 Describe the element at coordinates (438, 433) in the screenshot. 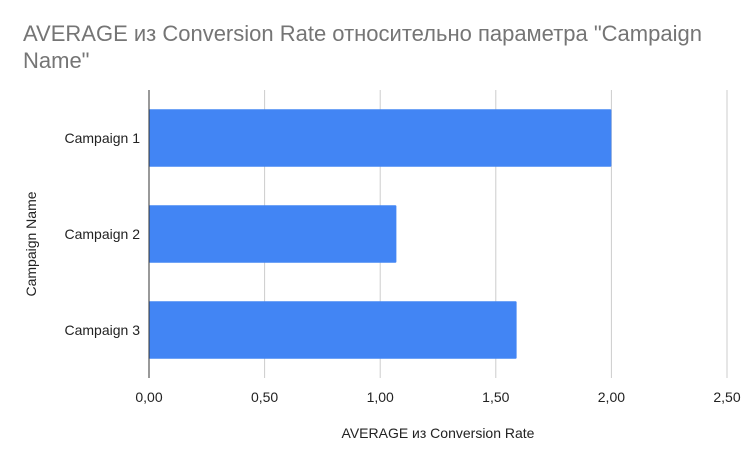

I see `x-axis-title: AVERAGE из Conversion Rate` at that location.